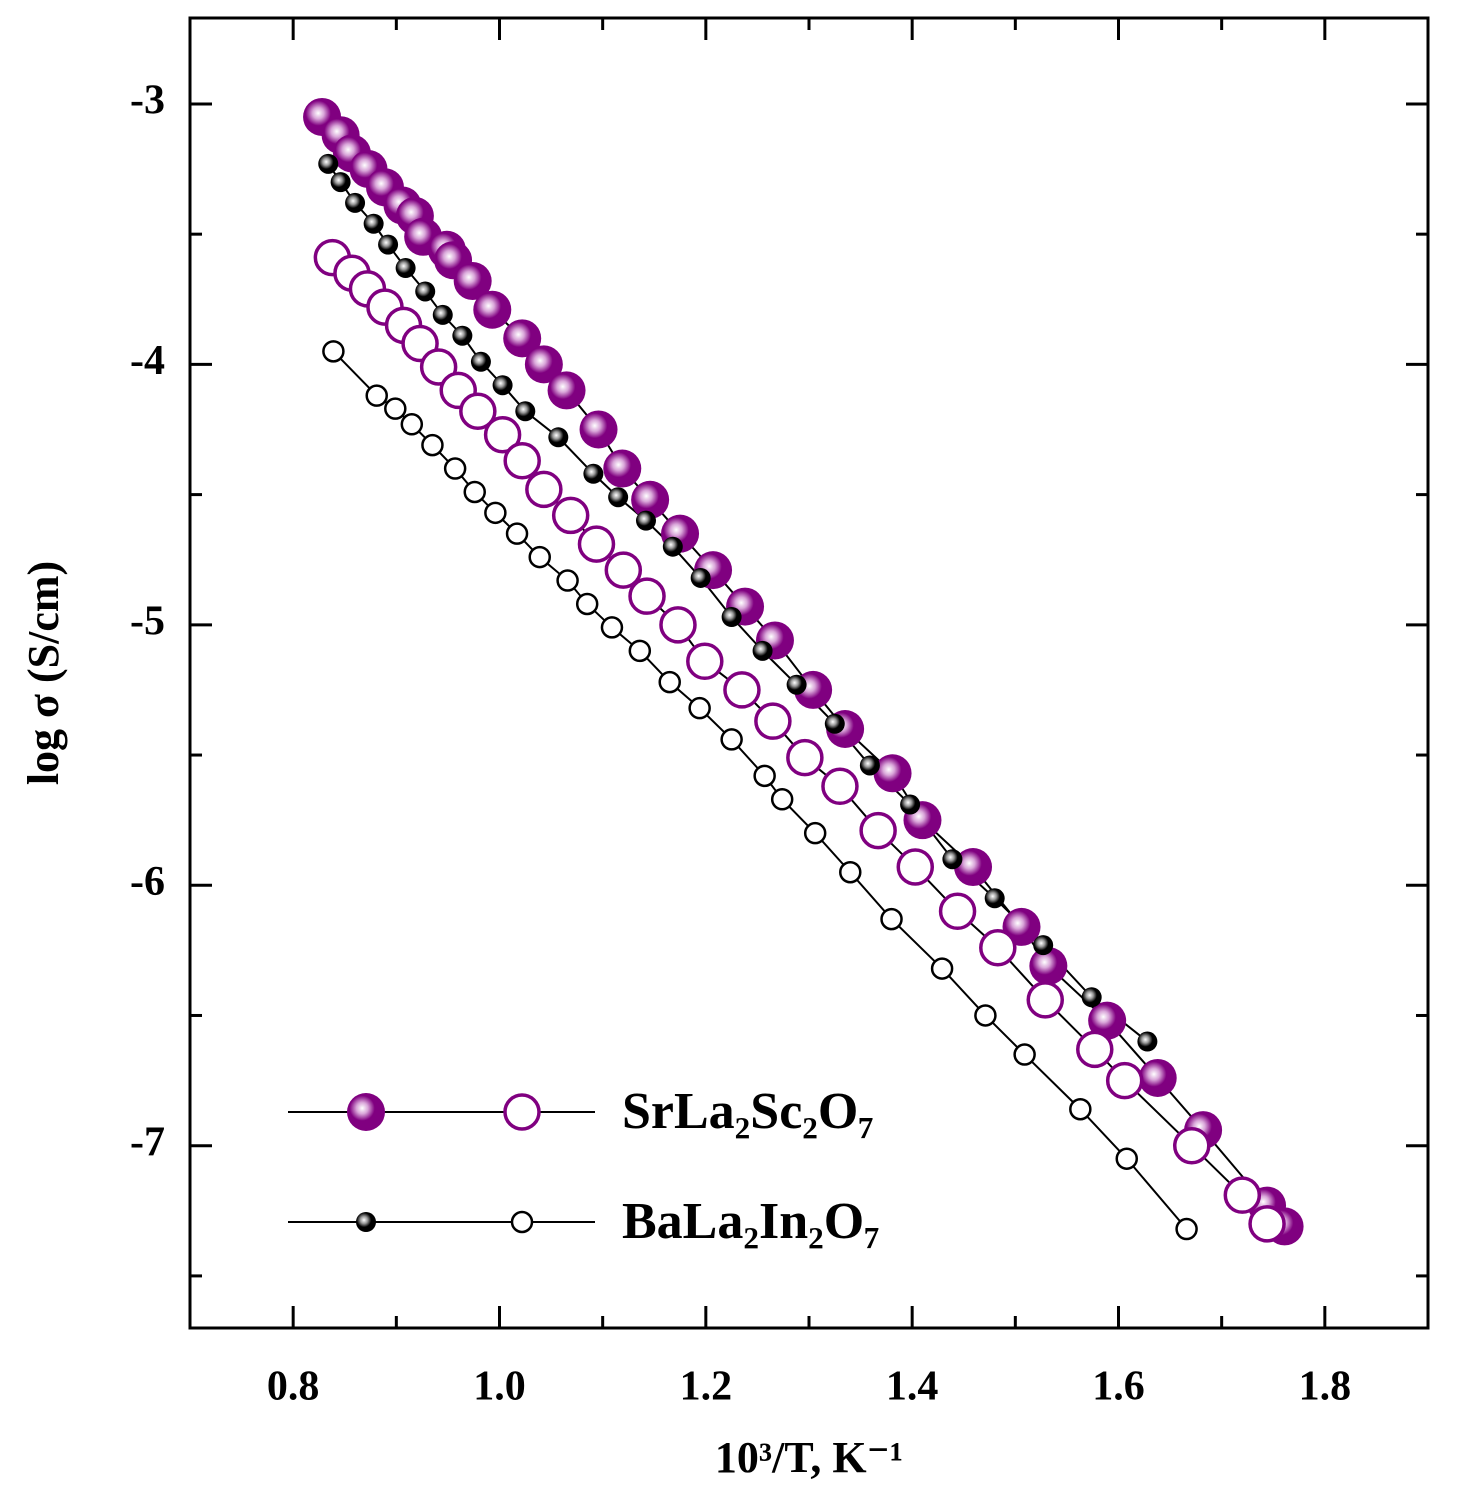  Describe the element at coordinates (147, 101) in the screenshot. I see `y-tick-label: -3` at that location.